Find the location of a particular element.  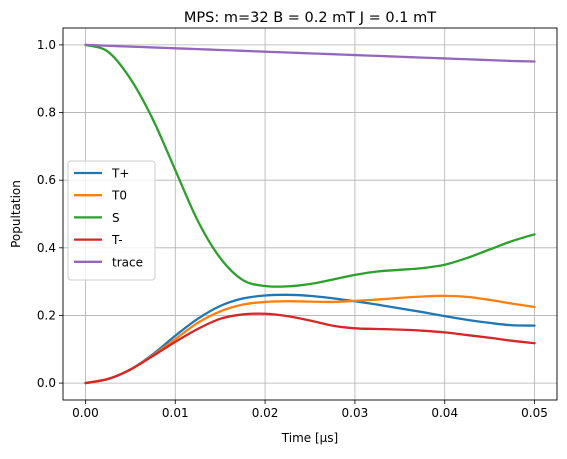

legend-label: T- is located at coordinates (117, 240).